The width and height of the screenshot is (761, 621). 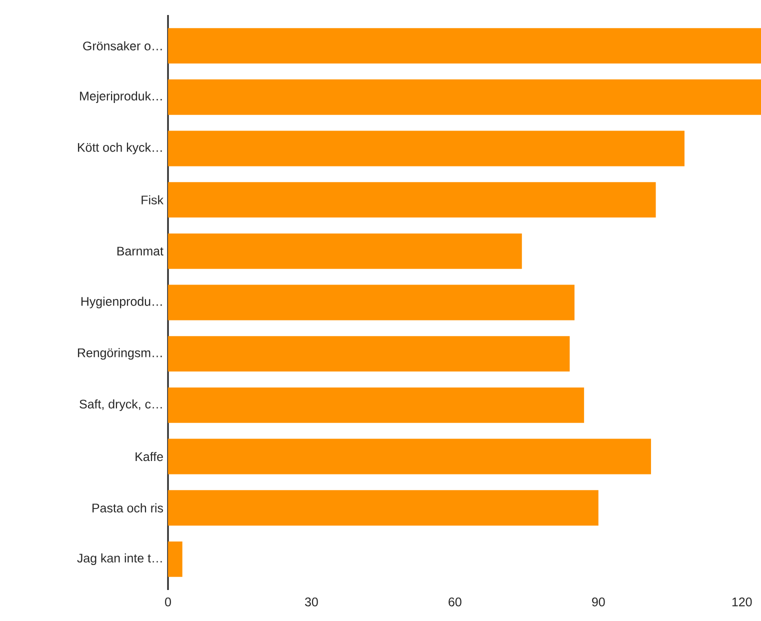 What do you see at coordinates (455, 602) in the screenshot?
I see `x-tick-label: 60` at bounding box center [455, 602].